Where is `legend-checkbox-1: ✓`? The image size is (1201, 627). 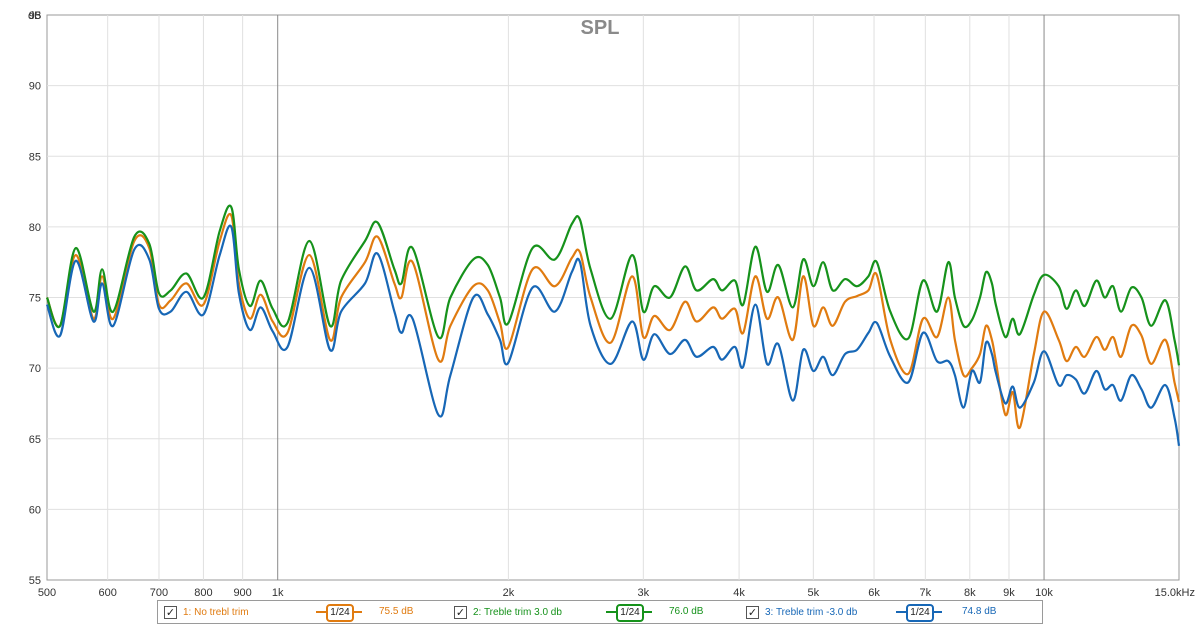
legend-checkbox-1: ✓ is located at coordinates (170, 612).